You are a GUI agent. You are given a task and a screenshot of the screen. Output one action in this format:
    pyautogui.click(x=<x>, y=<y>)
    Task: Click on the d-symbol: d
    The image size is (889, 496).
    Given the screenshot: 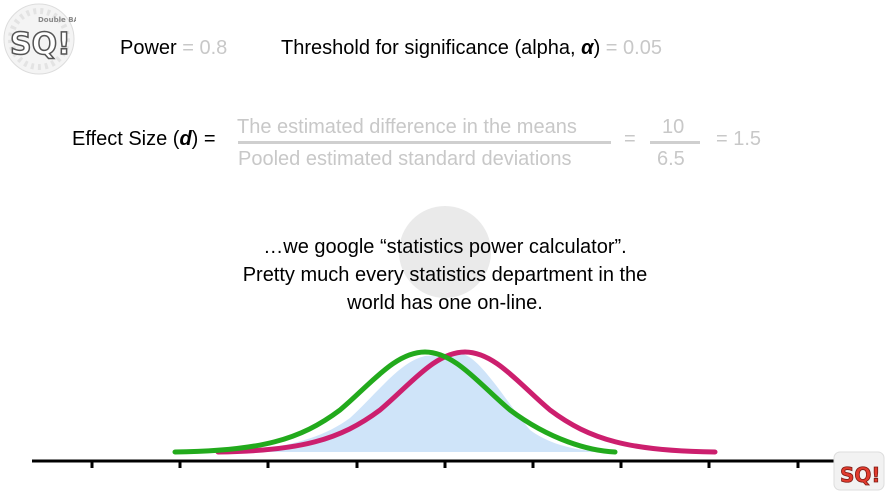 What is the action you would take?
    pyautogui.click(x=185, y=139)
    